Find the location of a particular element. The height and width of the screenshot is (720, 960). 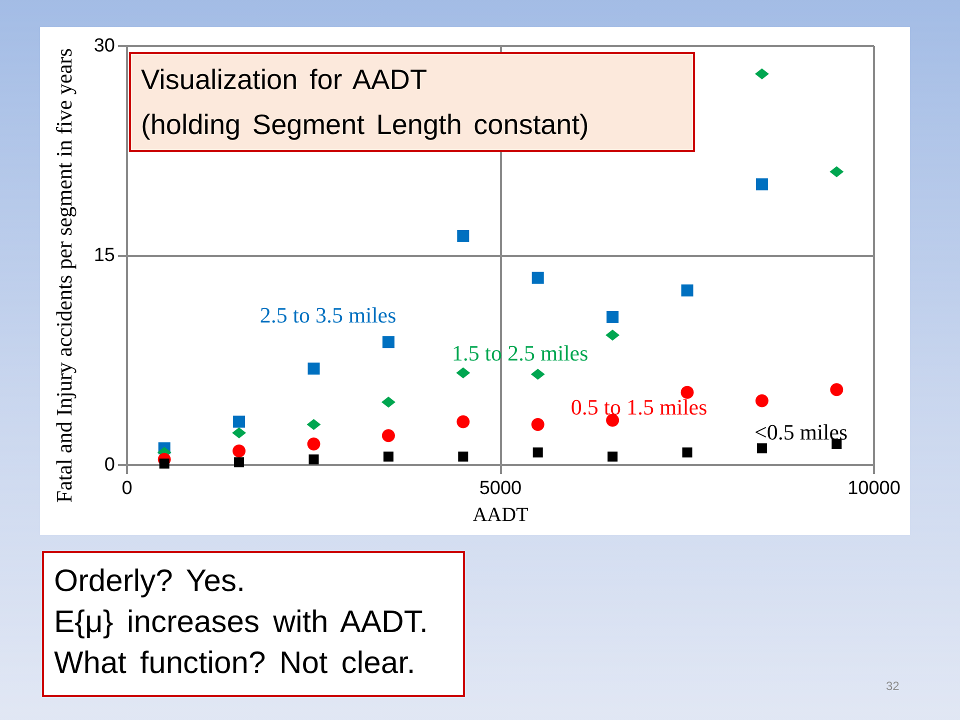

text: (holding Segment Length constant) is located at coordinates (365, 125).